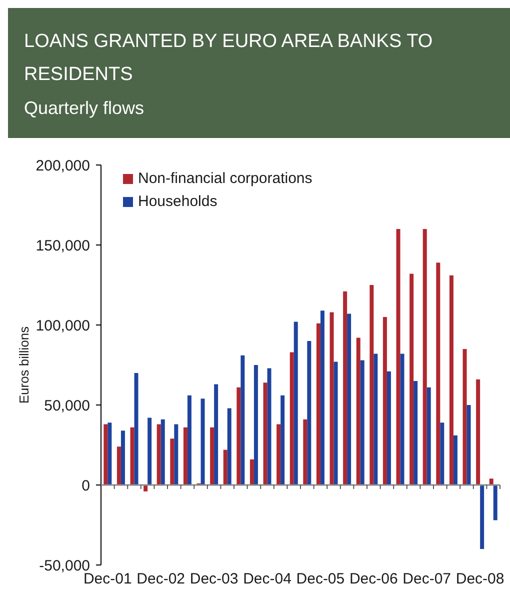 This screenshot has height=597, width=510. I want to click on x-tick-label: Dec-07, so click(427, 579).